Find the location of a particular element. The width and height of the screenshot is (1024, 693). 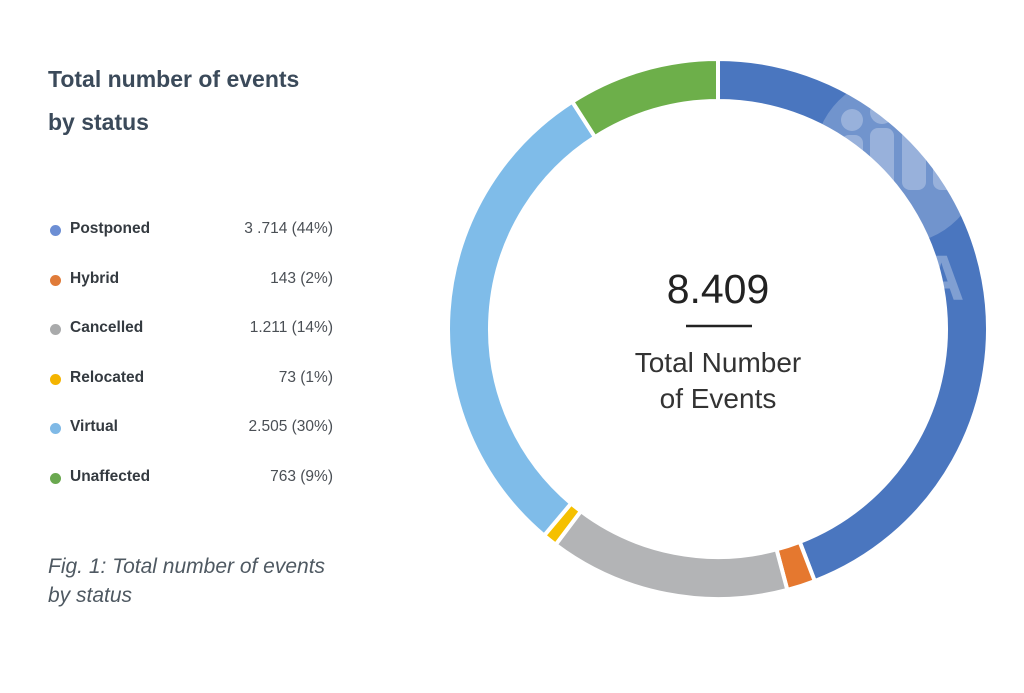

total-events-label-line1: Total Number is located at coordinates (718, 362).